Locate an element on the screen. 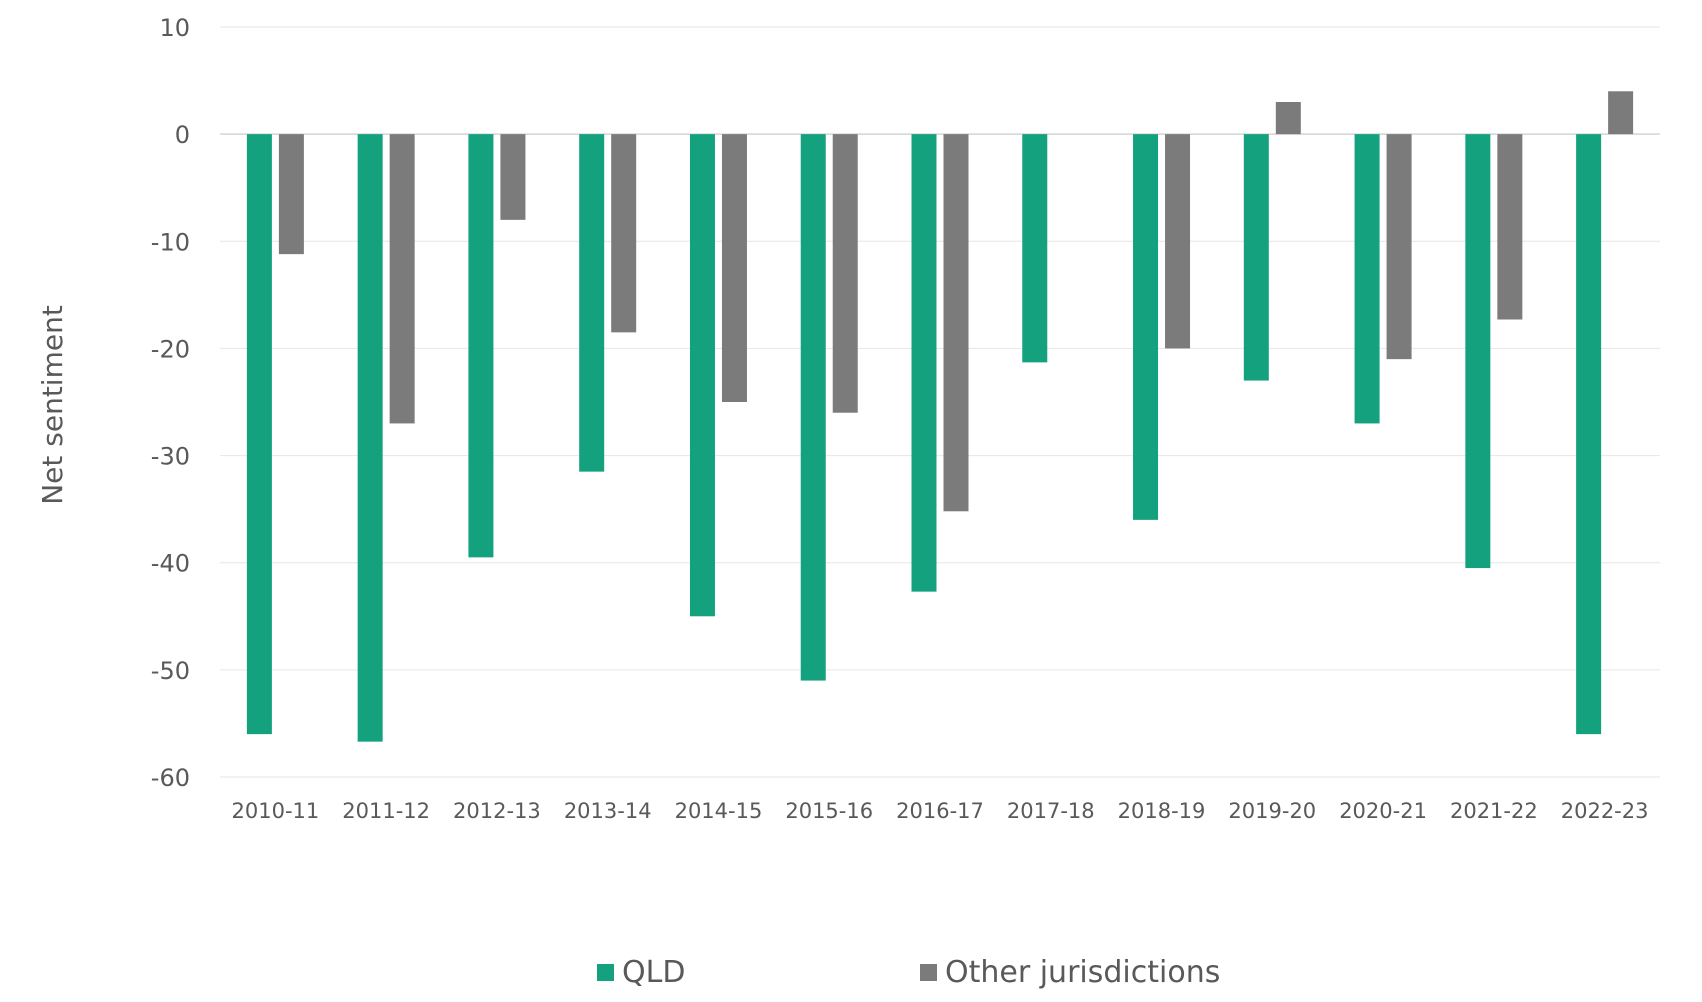 This screenshot has width=1702, height=1002. x-category-label: 2018-19 is located at coordinates (1162, 811).